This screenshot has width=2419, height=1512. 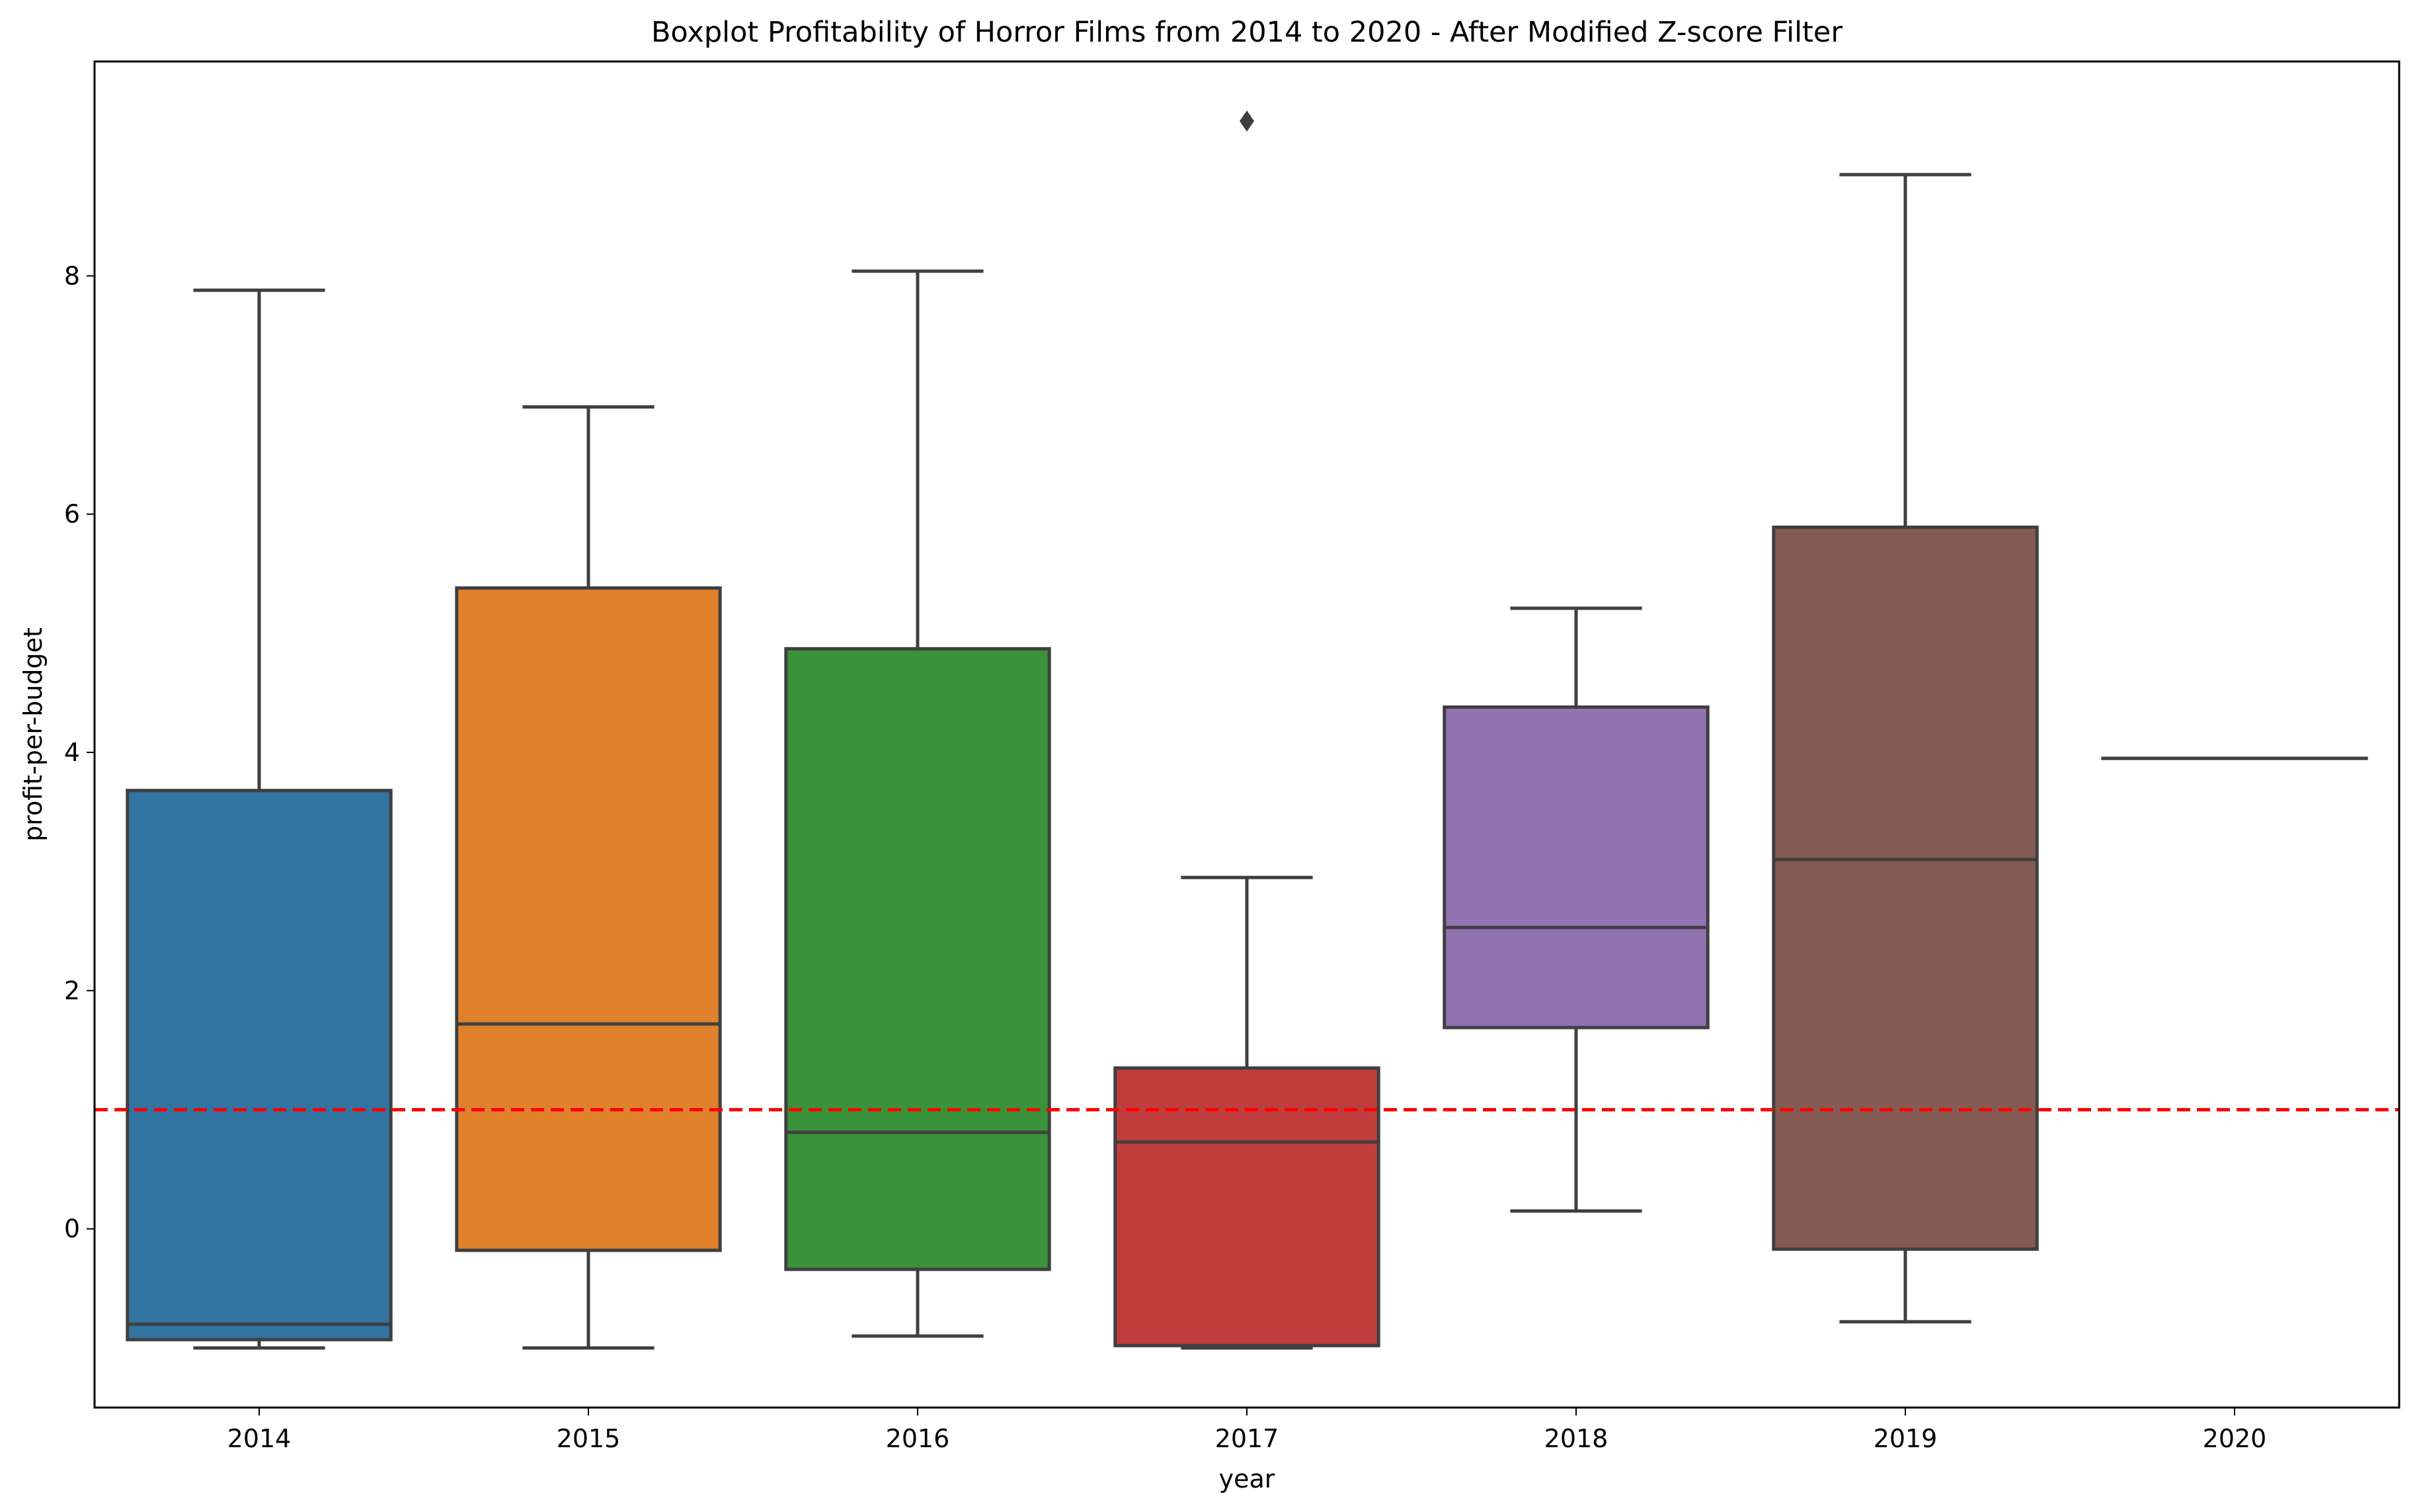 I want to click on box-group-2016, so click(x=917, y=804).